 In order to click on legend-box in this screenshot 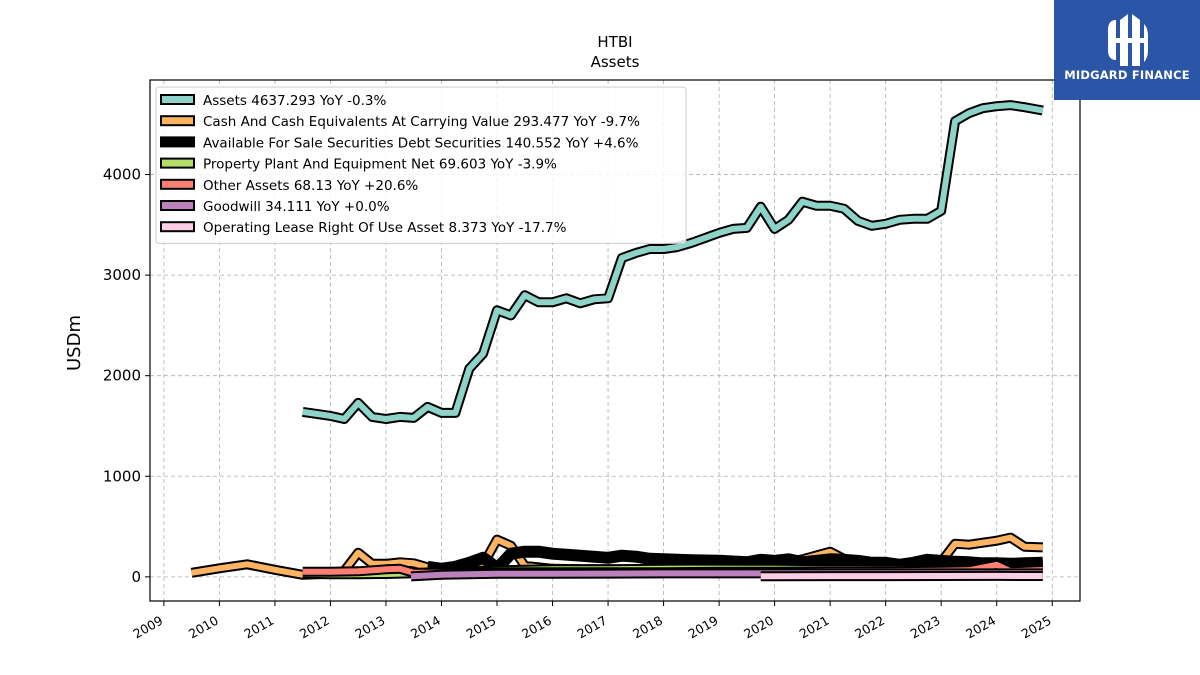, I will do `click(421, 165)`.